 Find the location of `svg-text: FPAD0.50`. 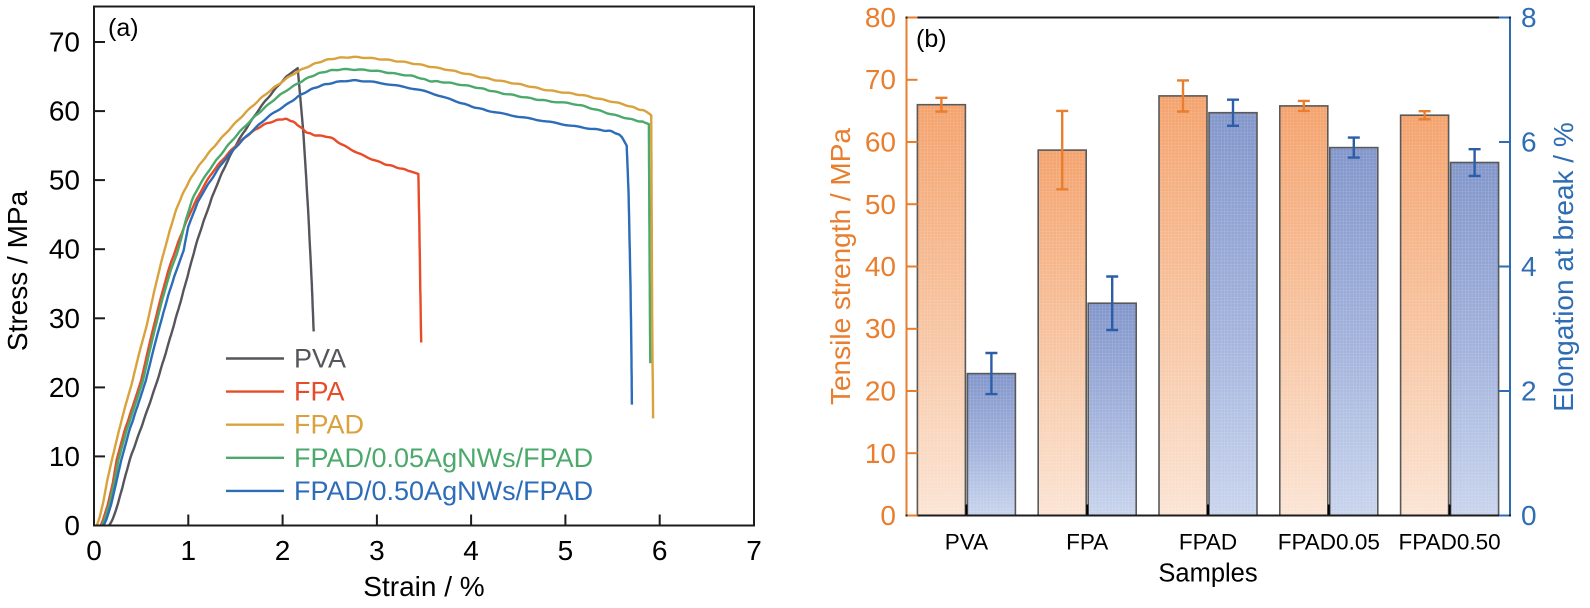

svg-text: FPAD0.50 is located at coordinates (1450, 542).